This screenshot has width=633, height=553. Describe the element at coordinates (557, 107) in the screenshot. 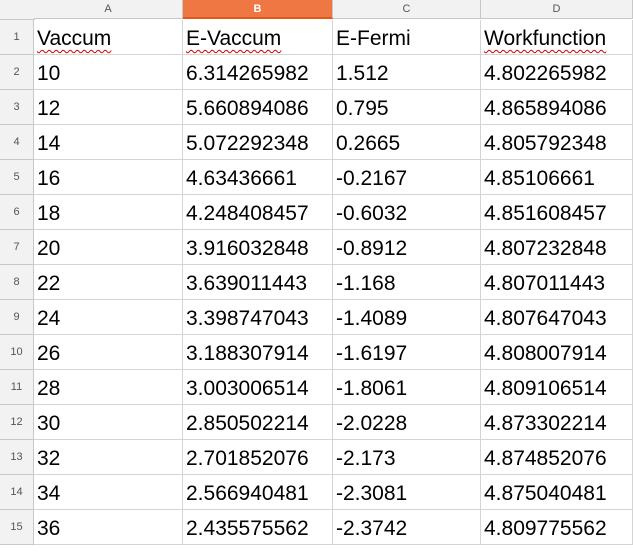

I see `data-cell: 4.865894086` at that location.